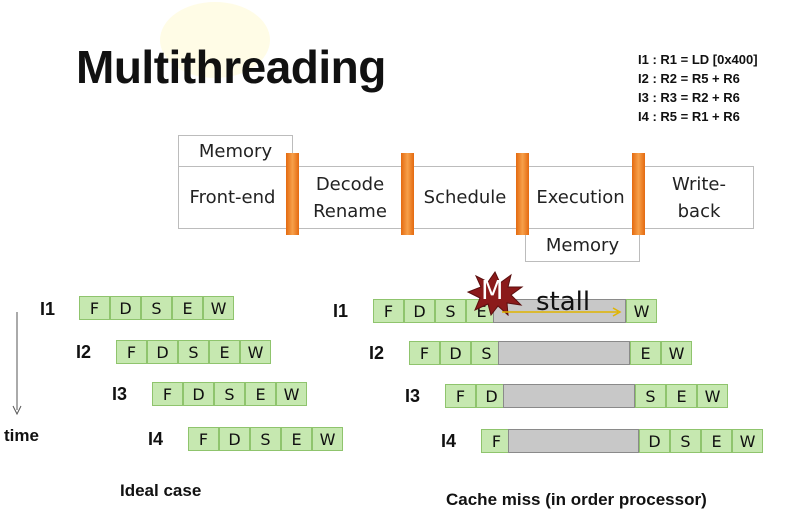 The width and height of the screenshot is (794, 526). I want to click on miss-cell-i3-after-3: W, so click(712, 396).